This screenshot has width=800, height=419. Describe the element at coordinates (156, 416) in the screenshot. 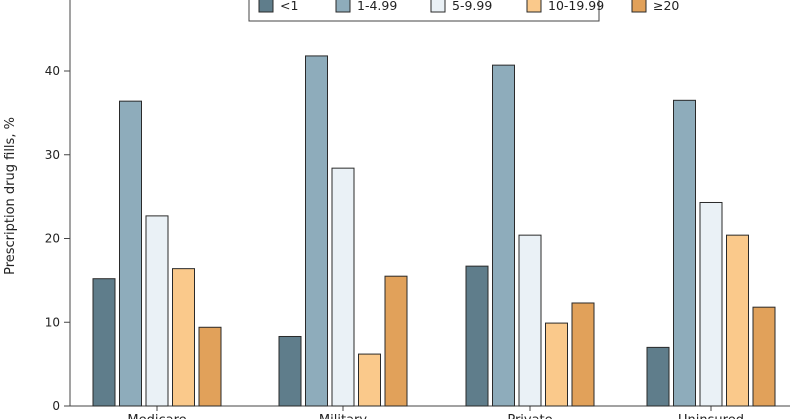

I see `category-label: Medicare` at that location.